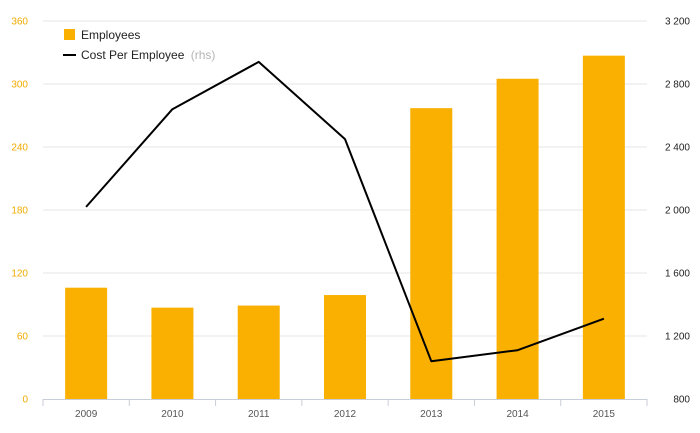  Describe the element at coordinates (19, 85) in the screenshot. I see `y-left-tick-label: 300` at that location.